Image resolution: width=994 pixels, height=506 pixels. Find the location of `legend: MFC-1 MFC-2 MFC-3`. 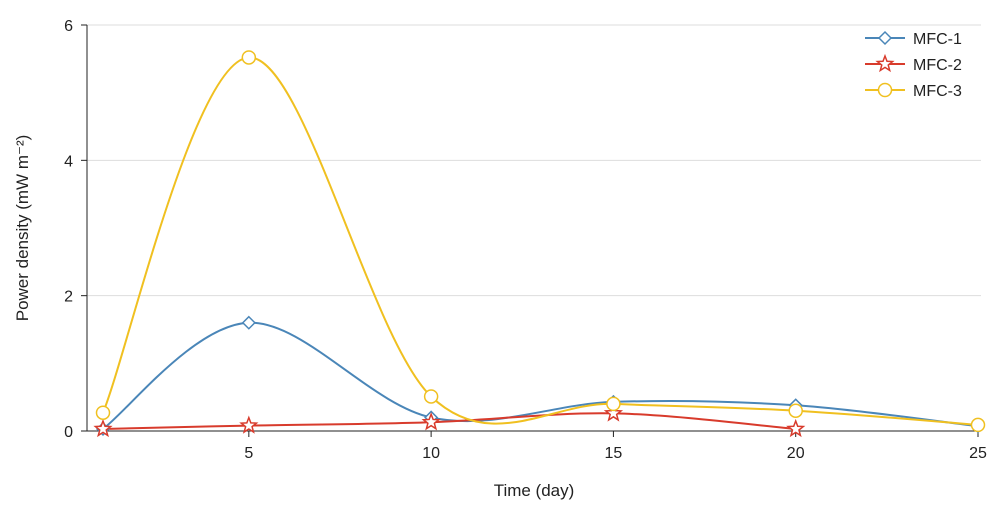

legend: MFC-1 MFC-2 MFC-3 is located at coordinates (913, 65).